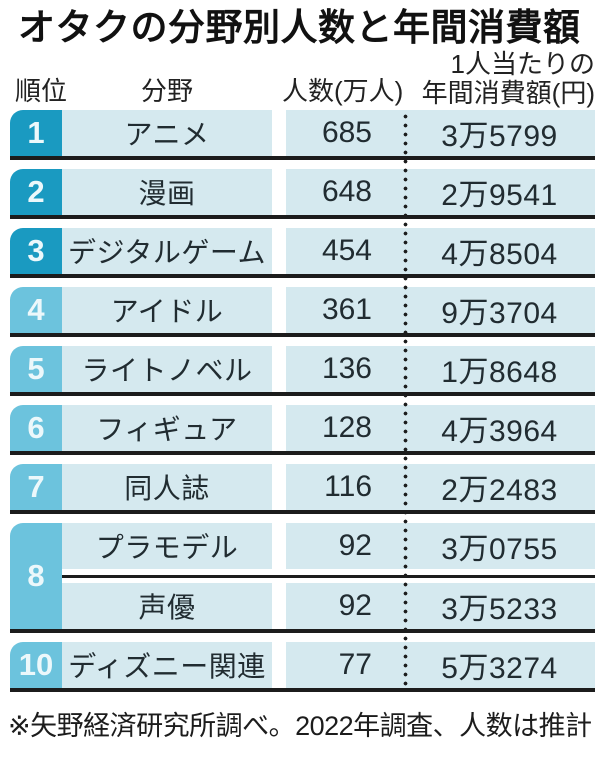 This screenshot has width=600, height=765. Describe the element at coordinates (346, 250) in the screenshot. I see `count-cell: 454` at that location.